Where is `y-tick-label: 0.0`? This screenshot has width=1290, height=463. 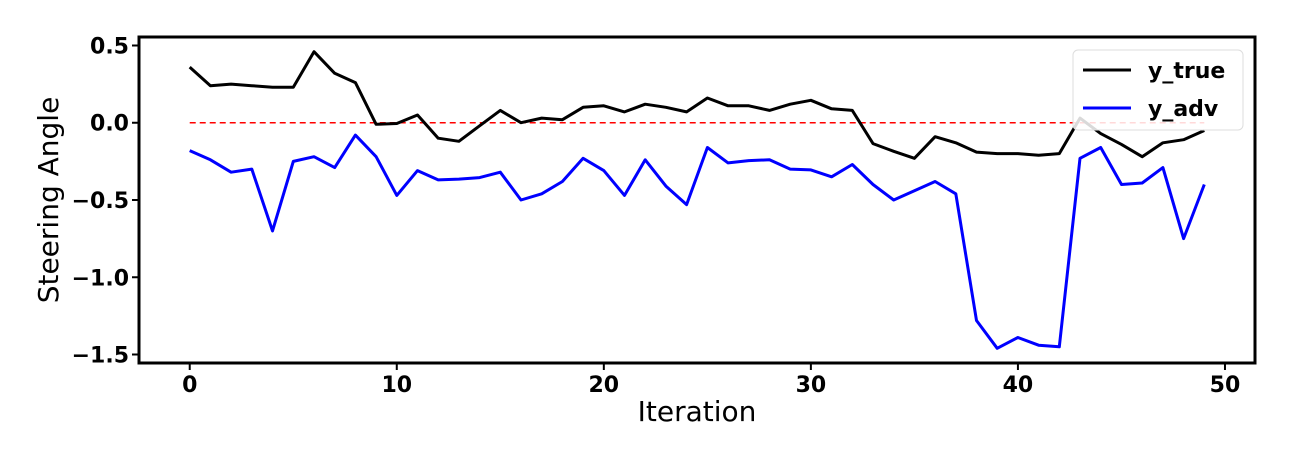 y-tick-label: 0.0 is located at coordinates (109, 124).